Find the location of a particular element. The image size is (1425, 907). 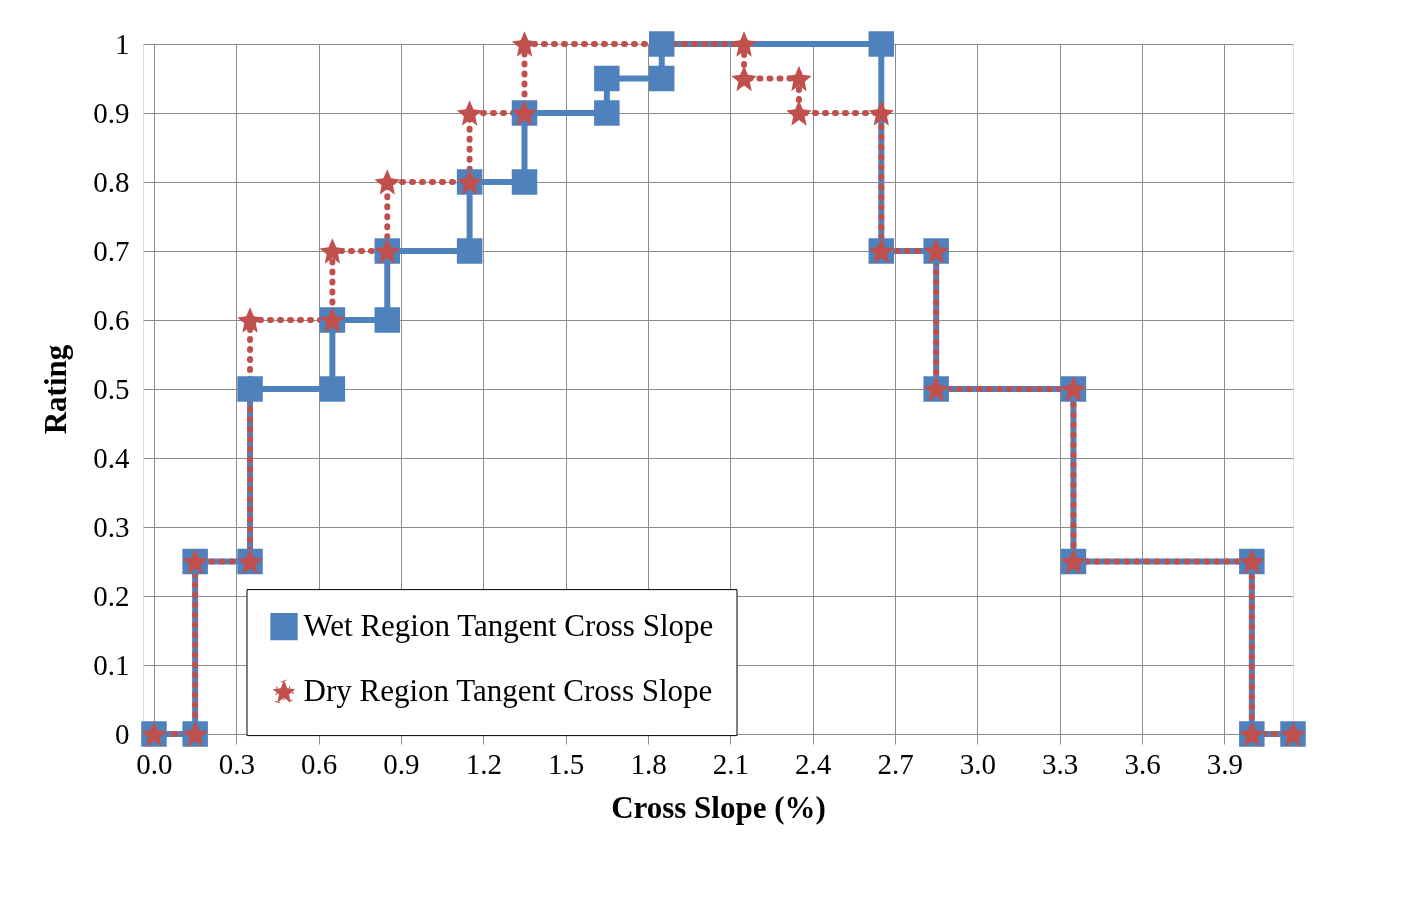

x-tick-label: 3.0 is located at coordinates (977, 763).